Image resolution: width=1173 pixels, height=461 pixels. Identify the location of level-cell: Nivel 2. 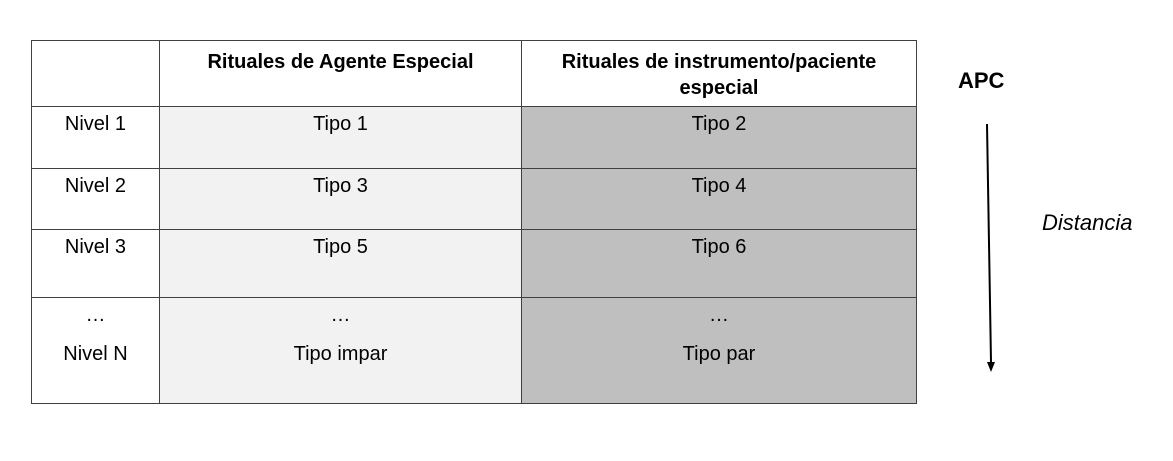
(95, 199).